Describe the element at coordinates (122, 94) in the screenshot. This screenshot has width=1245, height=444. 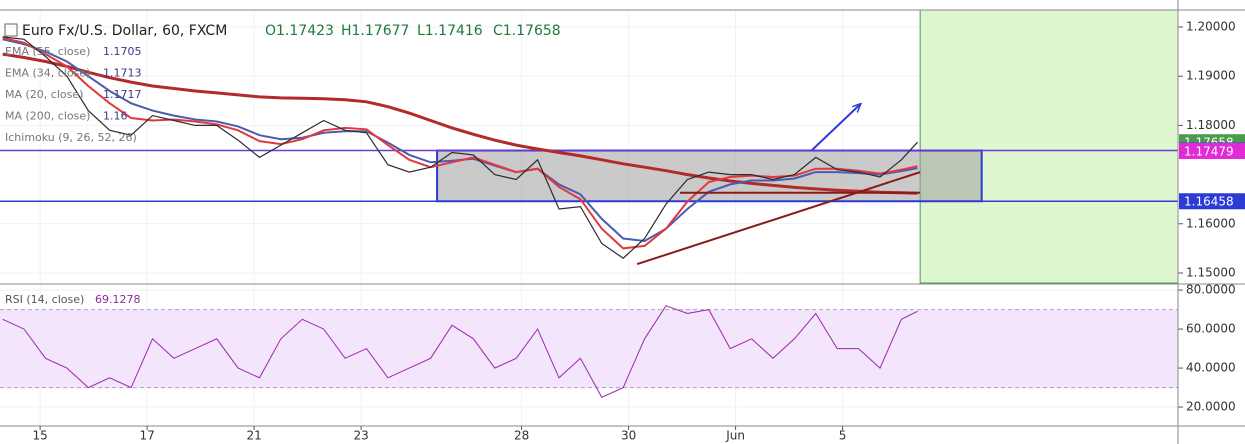
I see `legend-value: 1.1717` at that location.